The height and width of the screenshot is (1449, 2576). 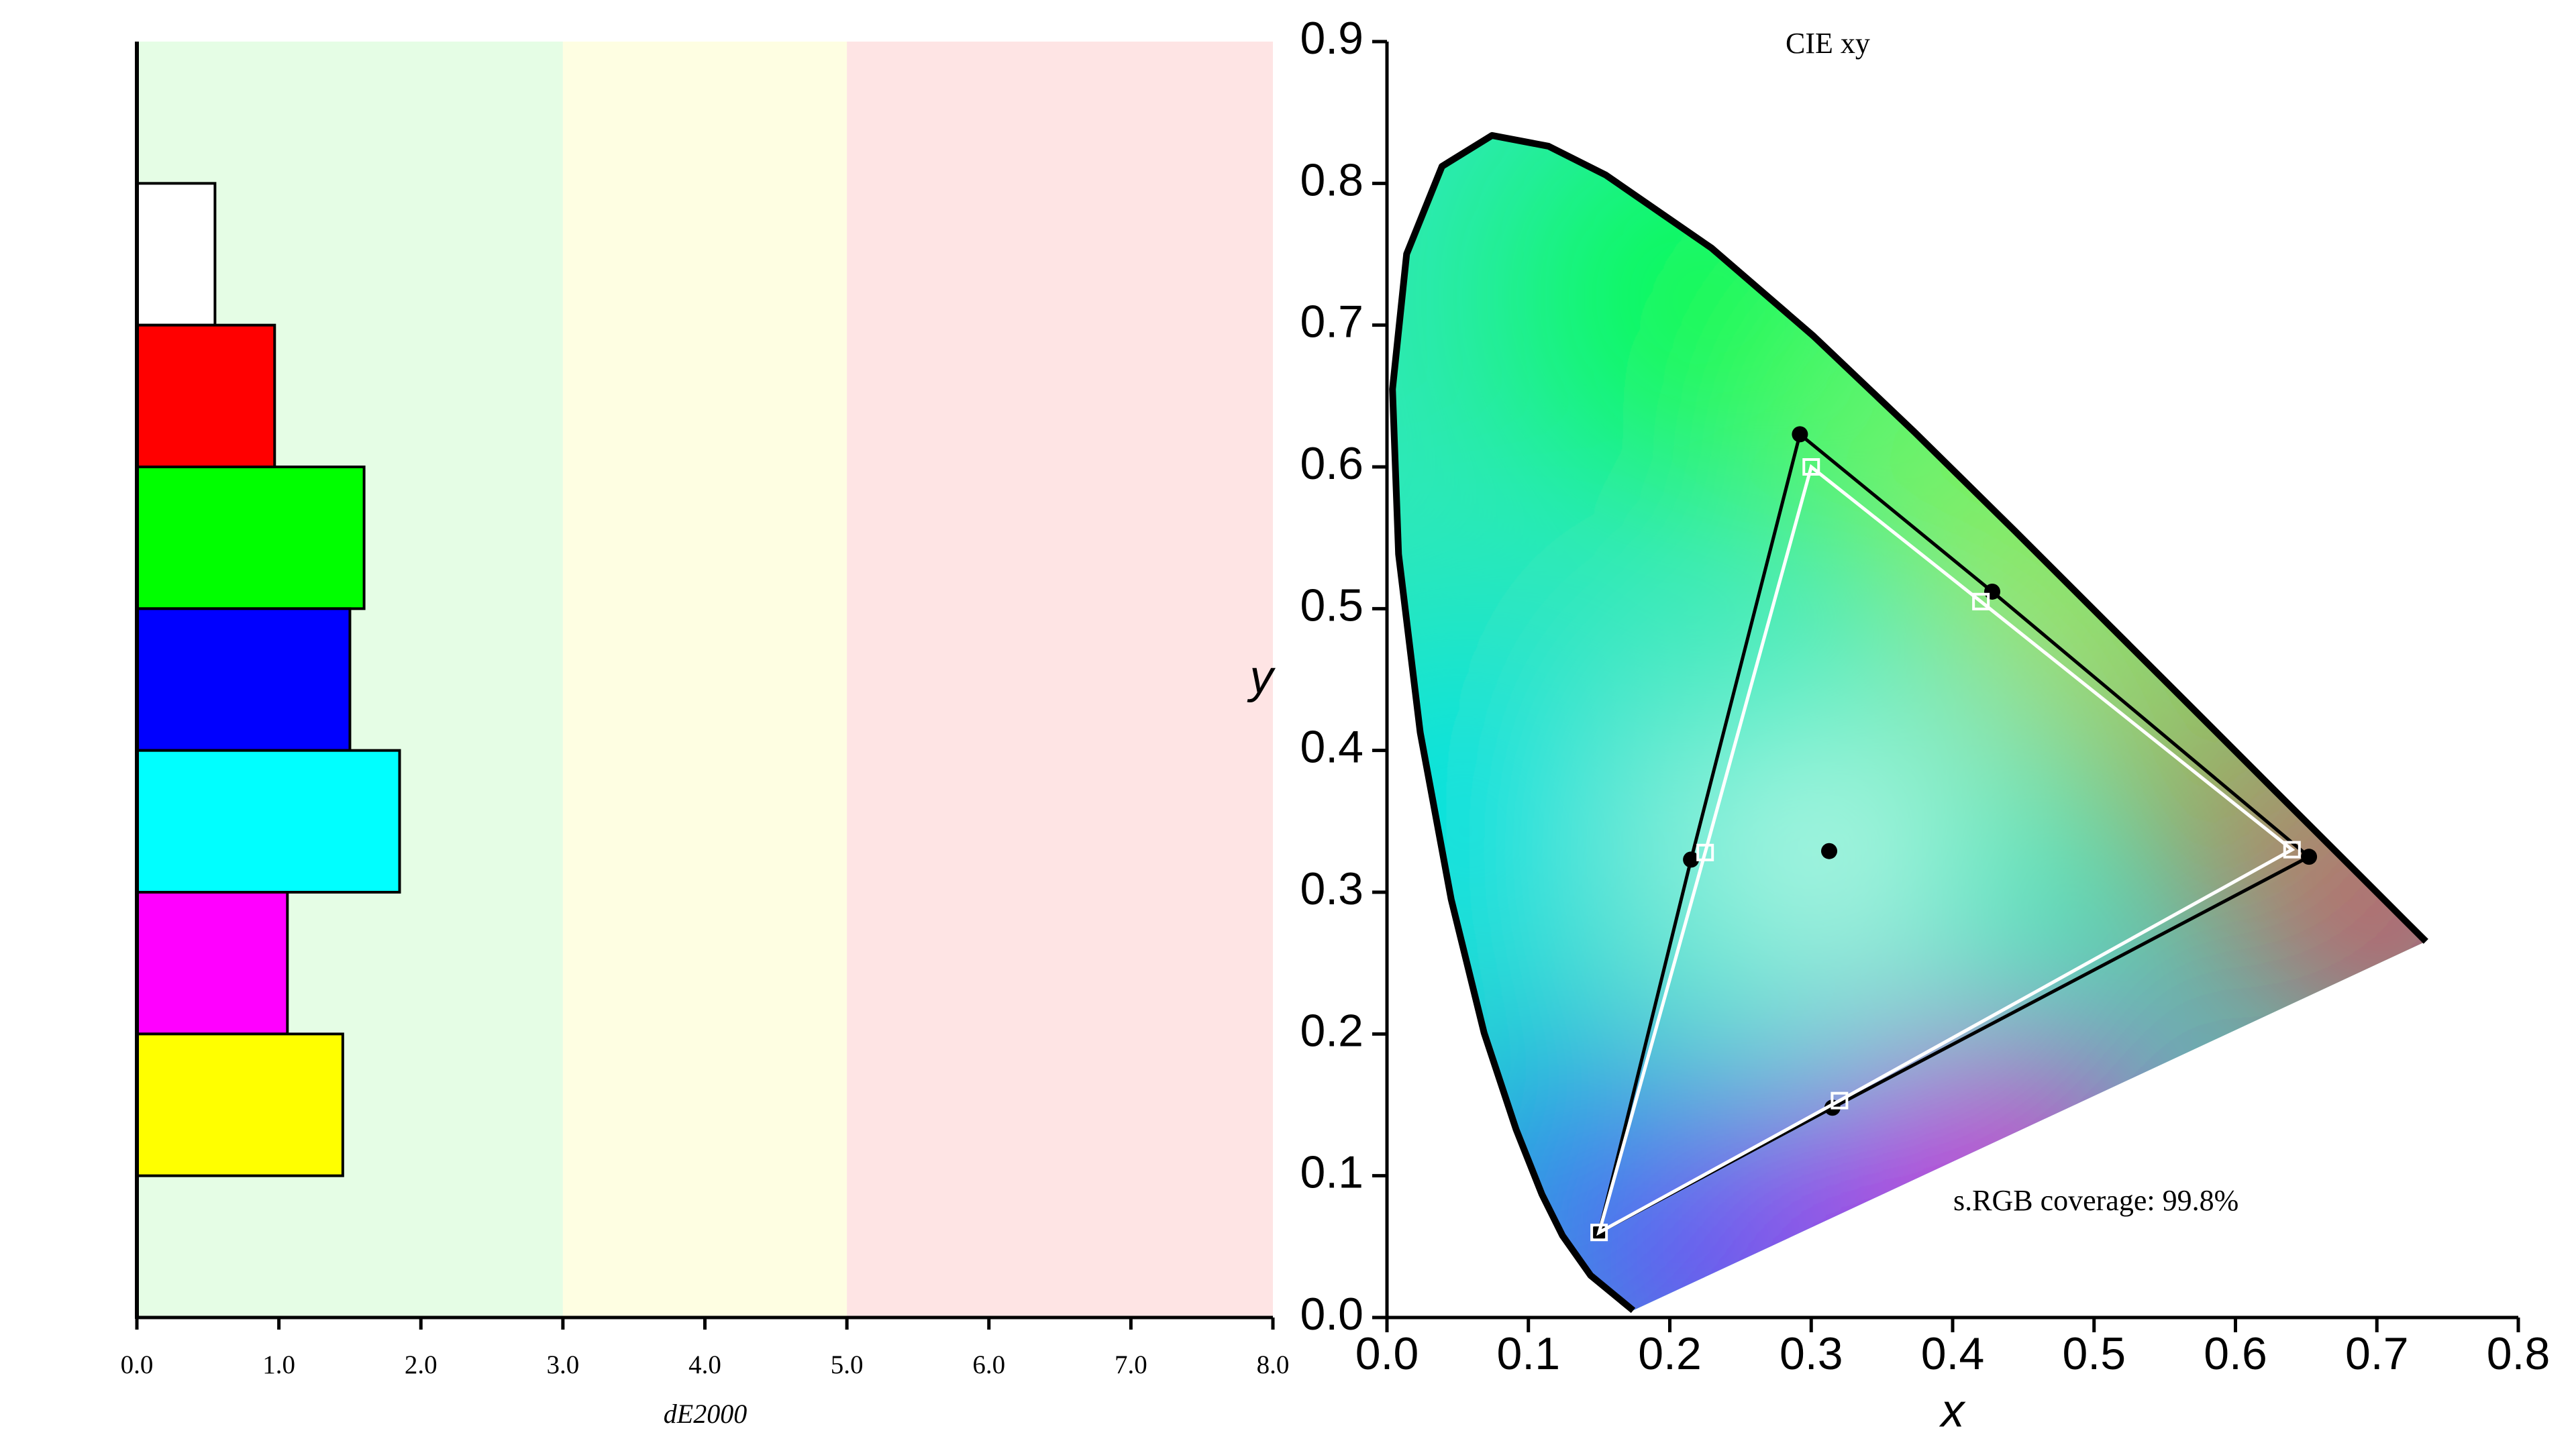 I want to click on y-tick-label: 0.1, so click(x=1331, y=1172).